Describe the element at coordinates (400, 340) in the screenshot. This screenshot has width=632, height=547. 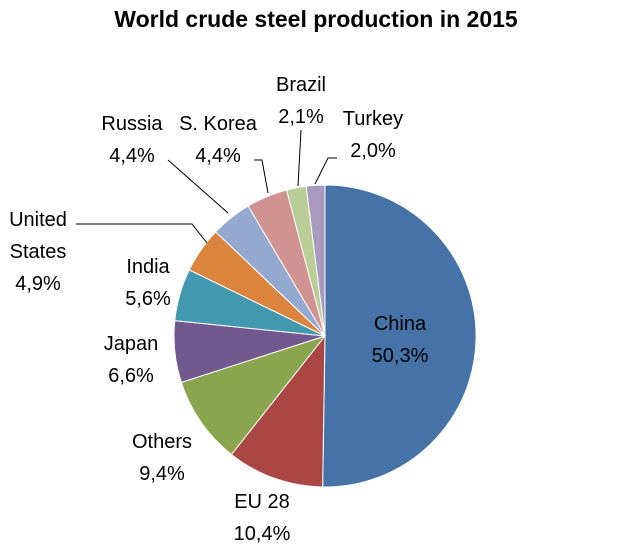
I see `slice-label-china: China 50,3%` at that location.